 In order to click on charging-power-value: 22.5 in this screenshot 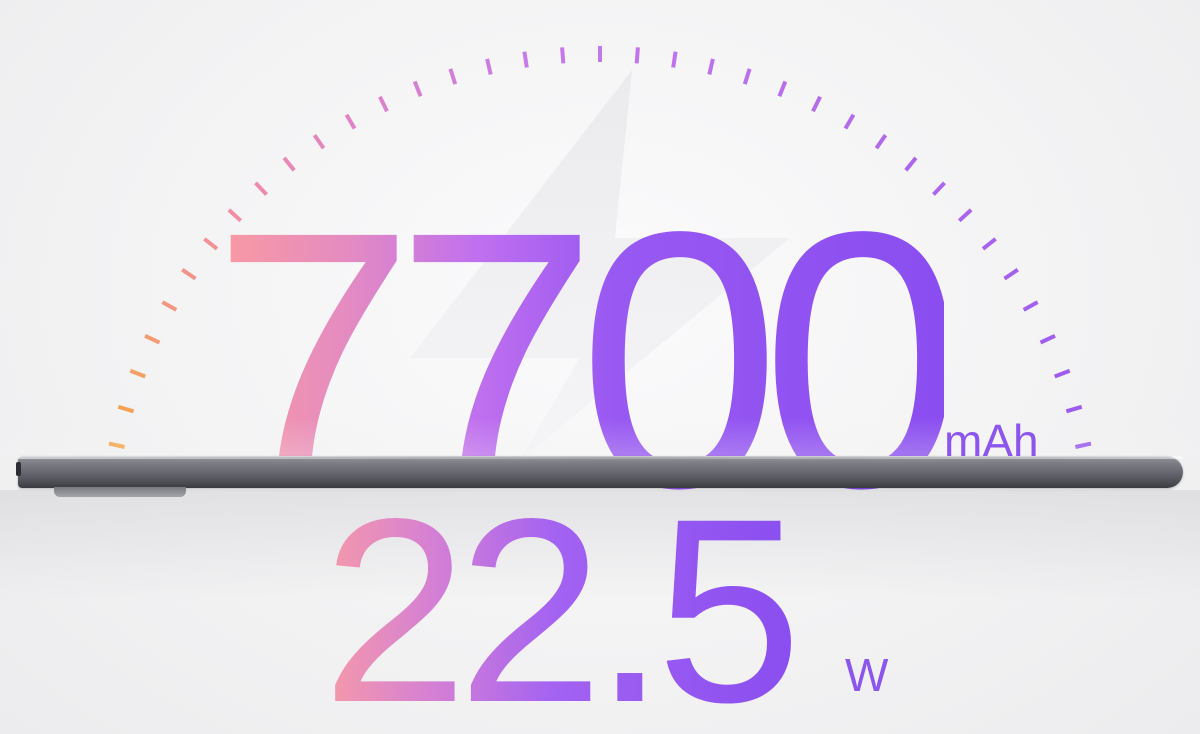, I will do `click(562, 607)`.